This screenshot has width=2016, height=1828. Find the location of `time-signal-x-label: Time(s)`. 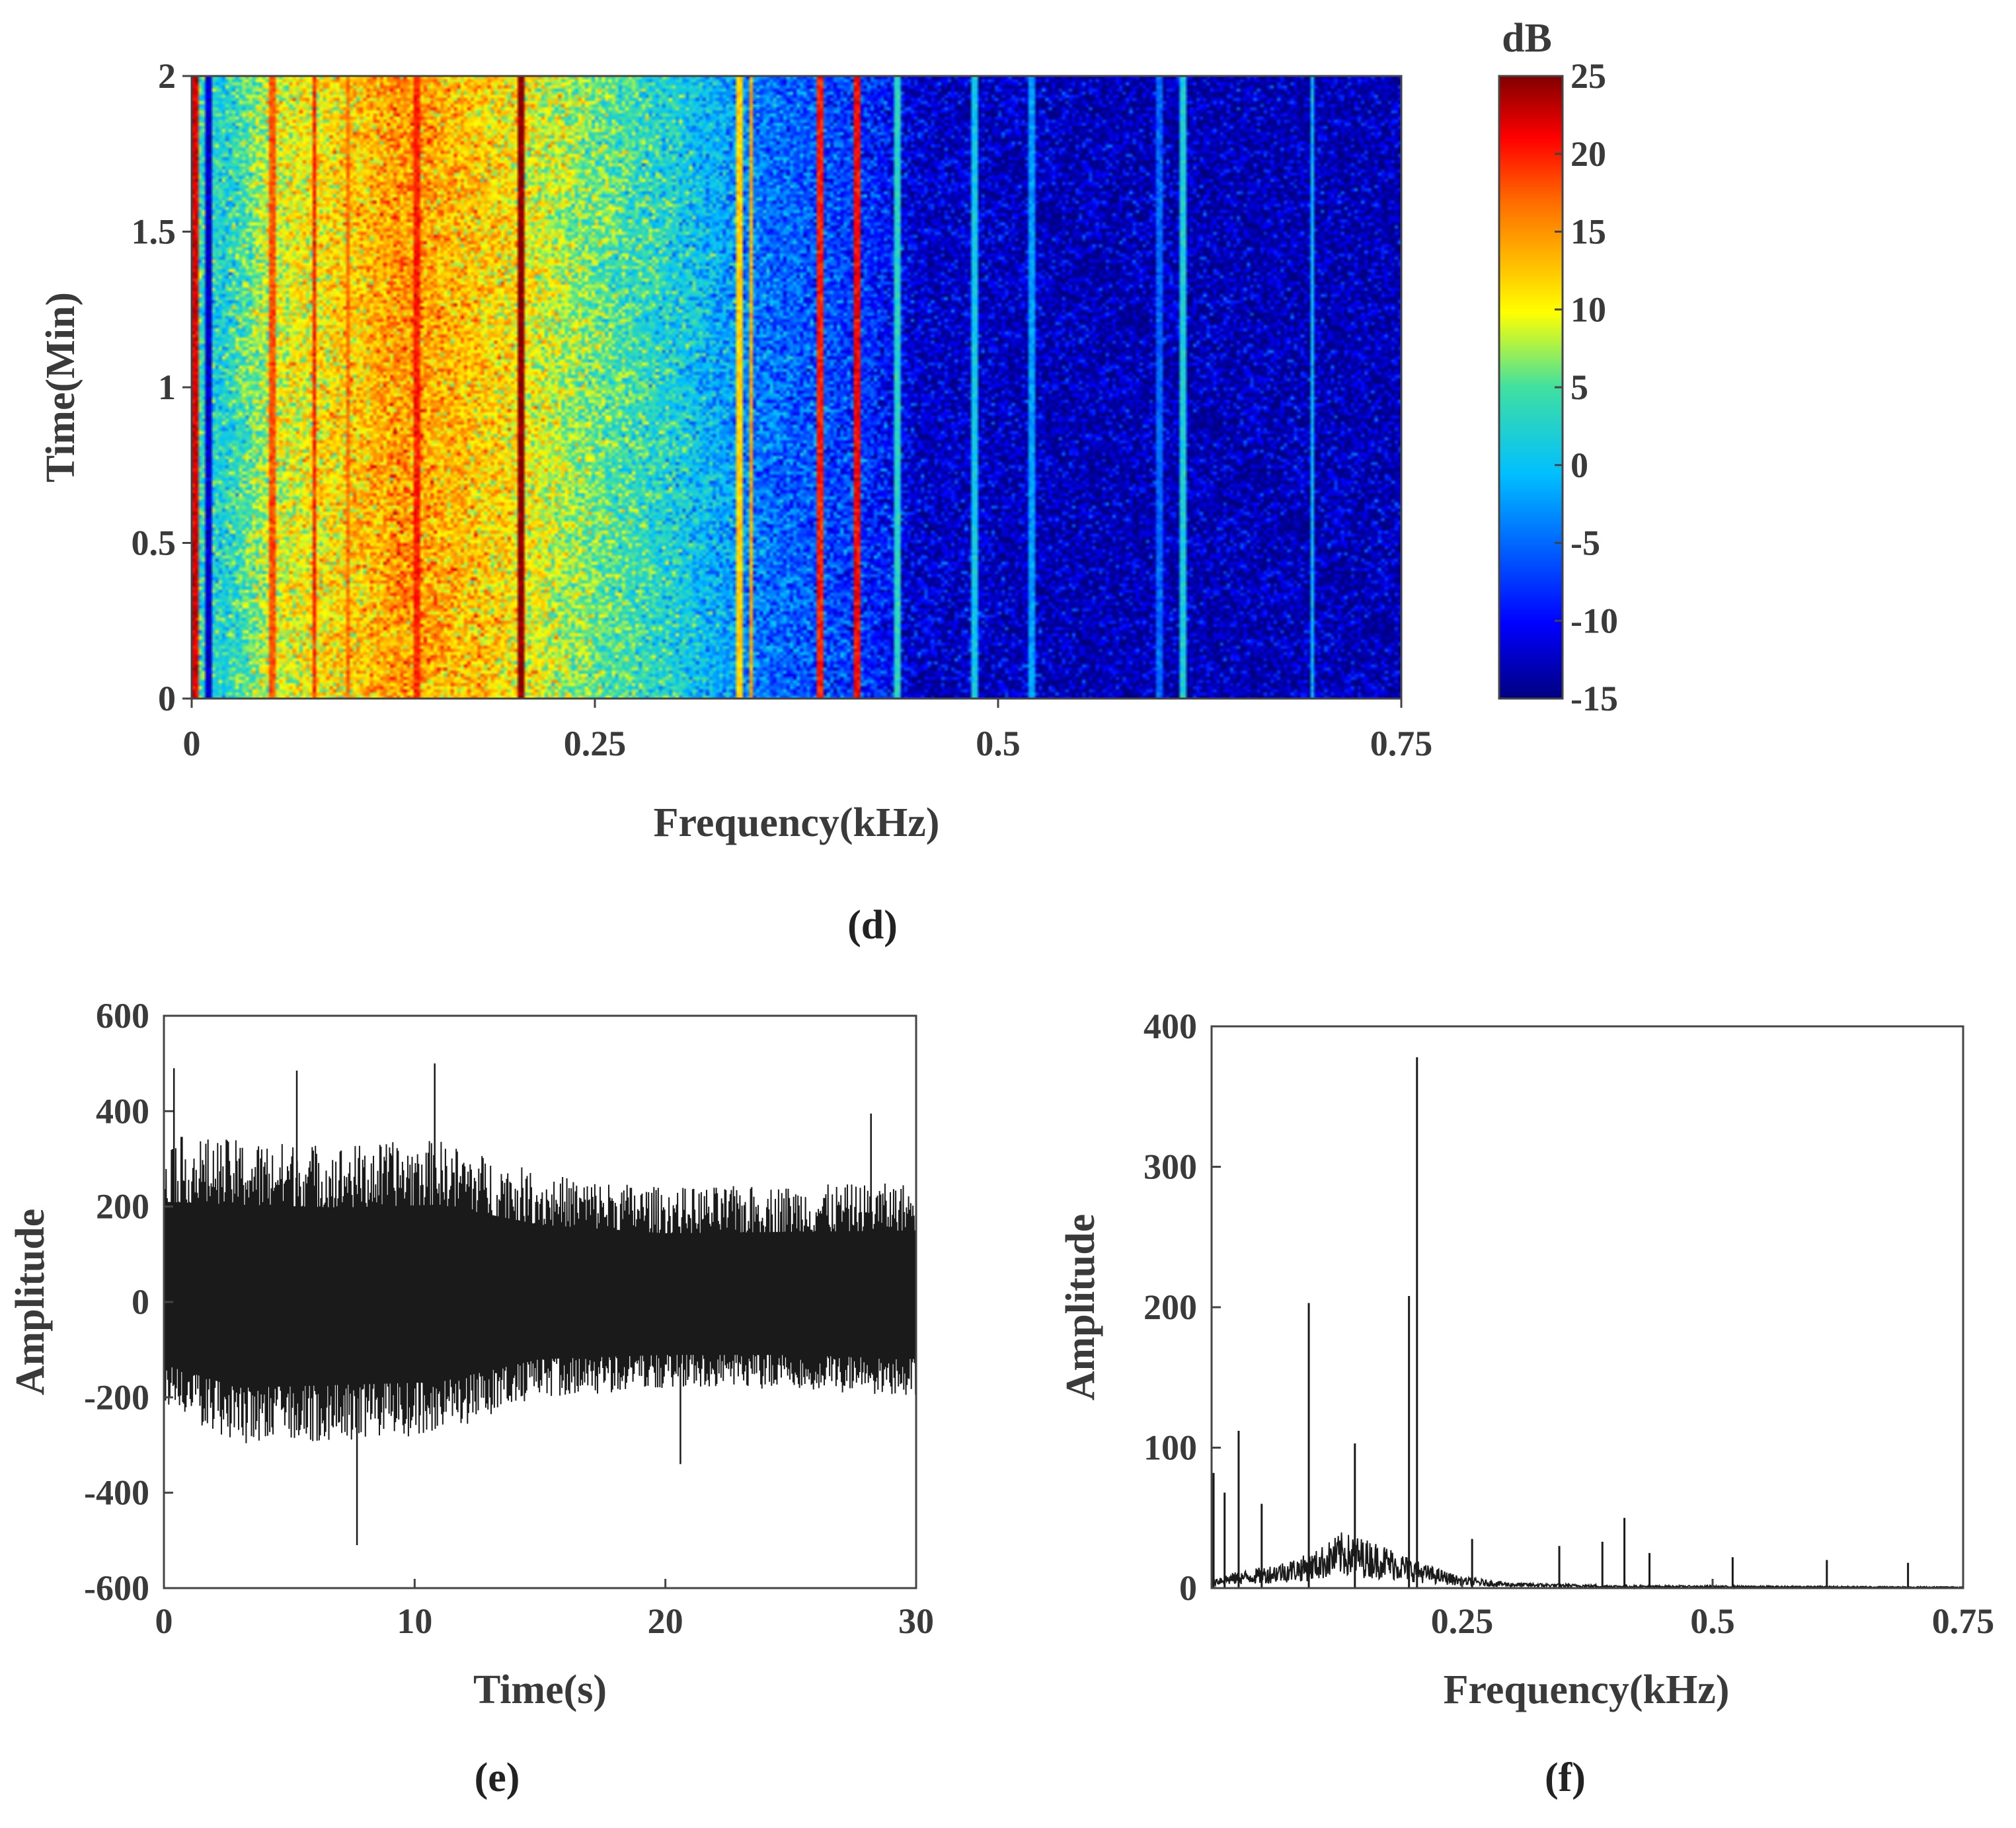

time-signal-x-label: Time(s) is located at coordinates (540, 1690).